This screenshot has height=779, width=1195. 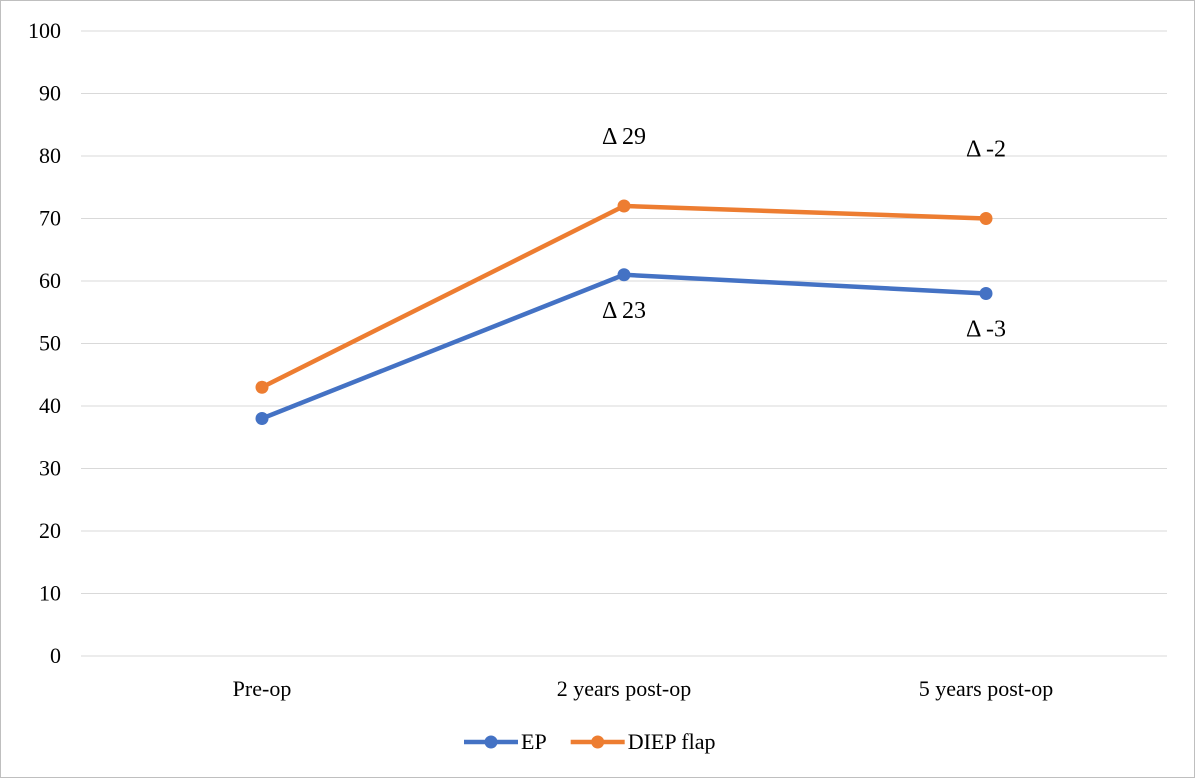 I want to click on series-group, so click(x=624, y=346).